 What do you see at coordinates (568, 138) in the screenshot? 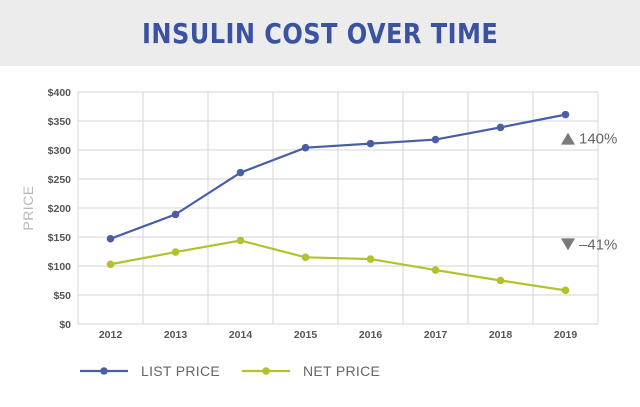
I see `triangle-up-icon` at bounding box center [568, 138].